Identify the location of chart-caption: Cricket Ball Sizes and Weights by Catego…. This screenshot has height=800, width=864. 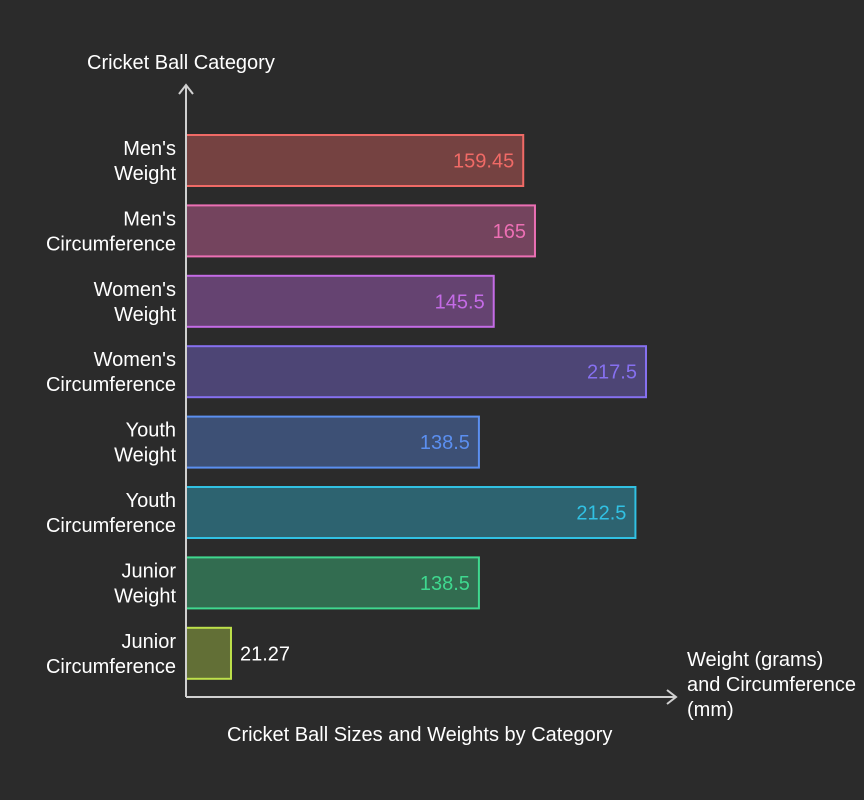
(420, 735).